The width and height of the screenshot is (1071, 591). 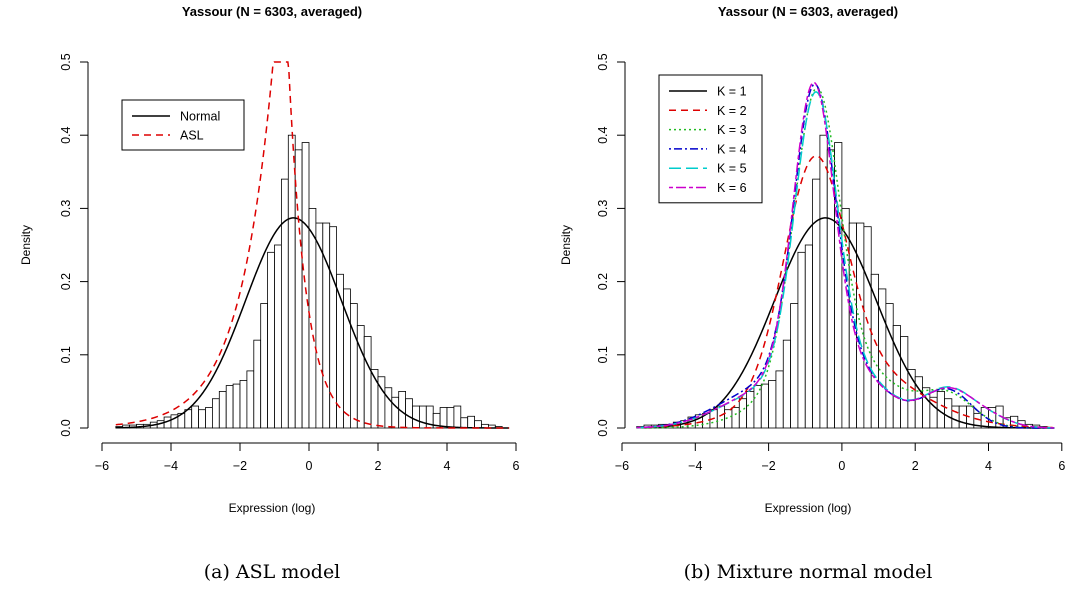 What do you see at coordinates (272, 572) in the screenshot?
I see `figure-caption: (a) ASL model` at bounding box center [272, 572].